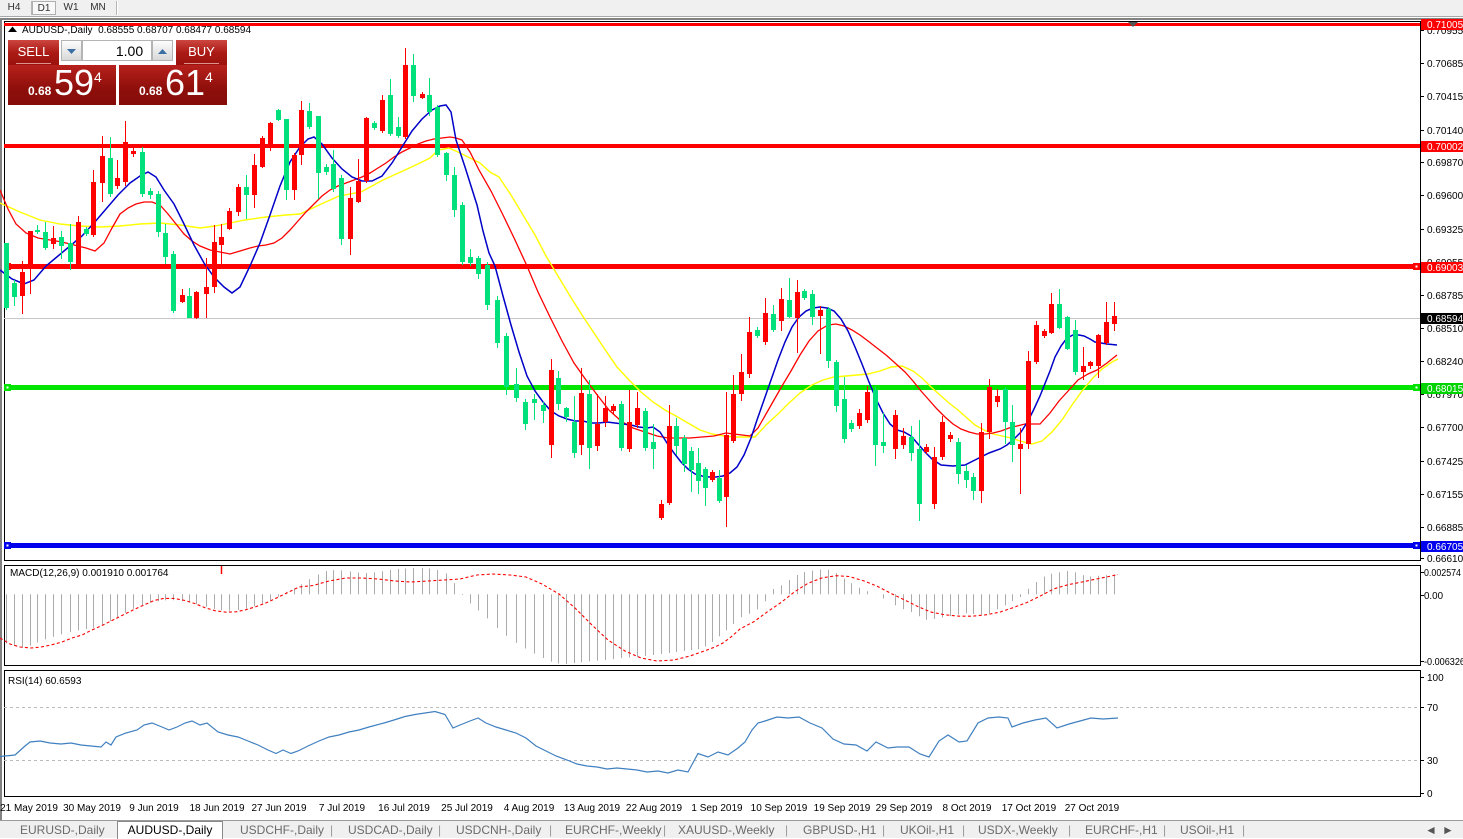 Image resolution: width=1463 pixels, height=839 pixels. Describe the element at coordinates (529, 808) in the screenshot. I see `svg-text: 4 Aug 2019` at that location.